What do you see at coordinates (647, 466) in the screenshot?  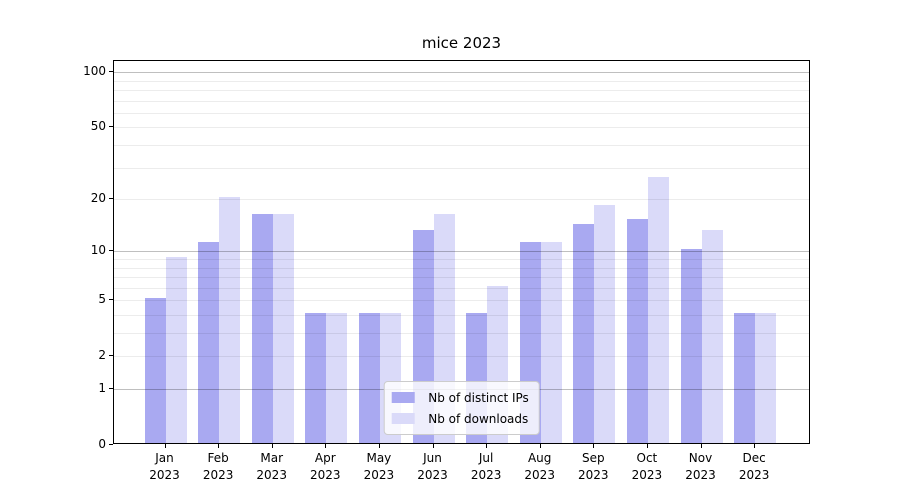 I see `x-tick-label-oct: Oct 2023` at bounding box center [647, 466].